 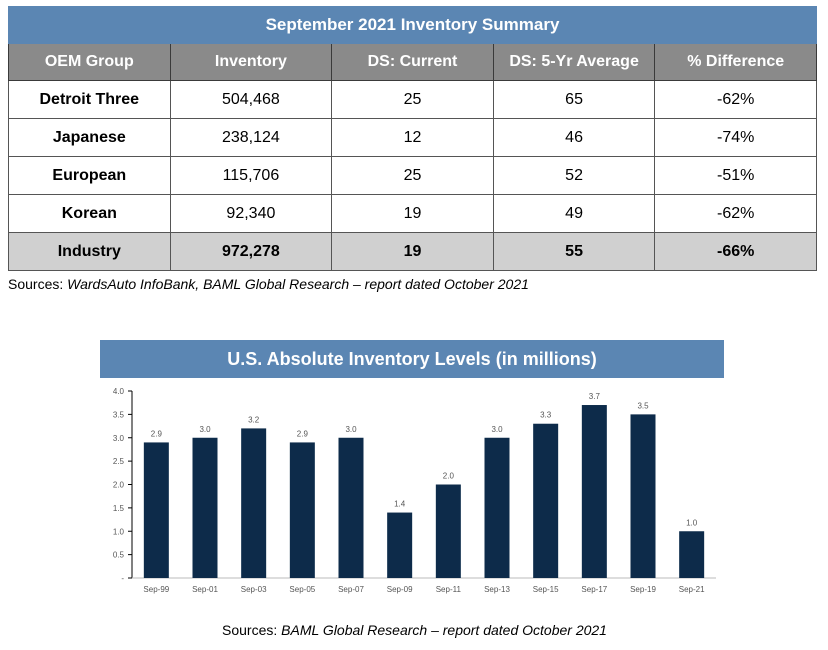 What do you see at coordinates (251, 62) in the screenshot?
I see `column-header-inventory: Inventory` at bounding box center [251, 62].